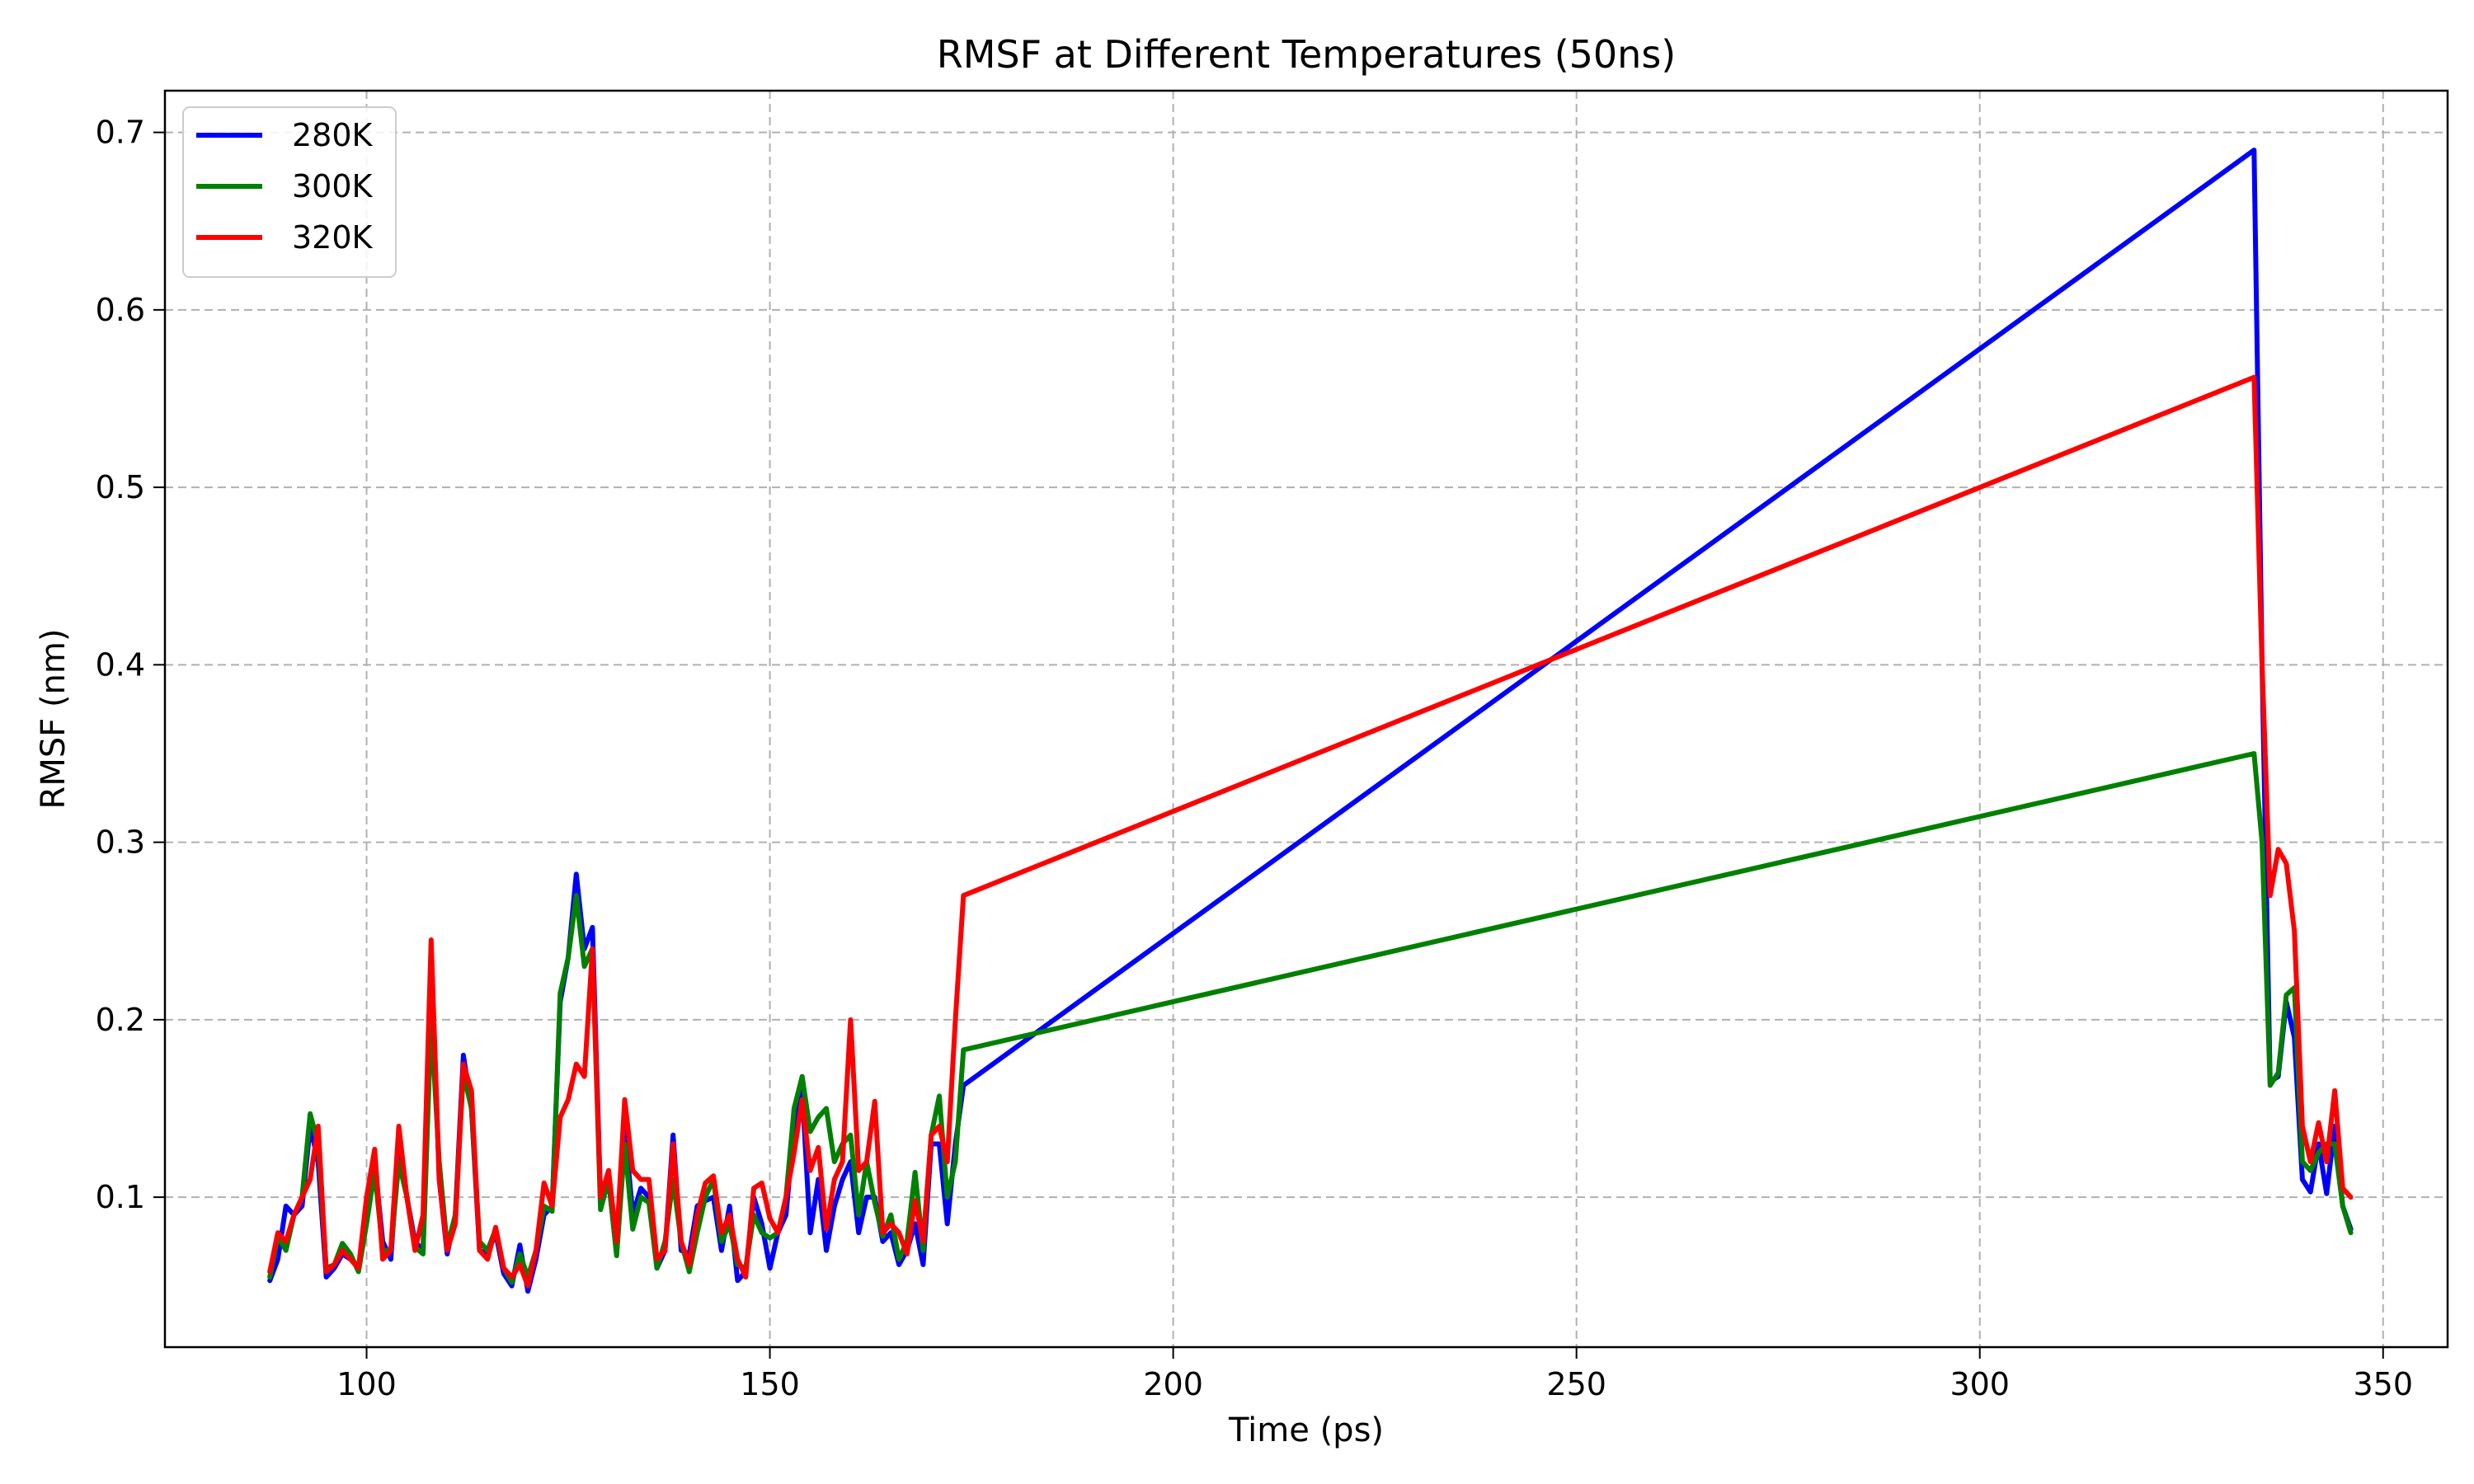  Describe the element at coordinates (366, 1384) in the screenshot. I see `x-tick-label: 100` at that location.